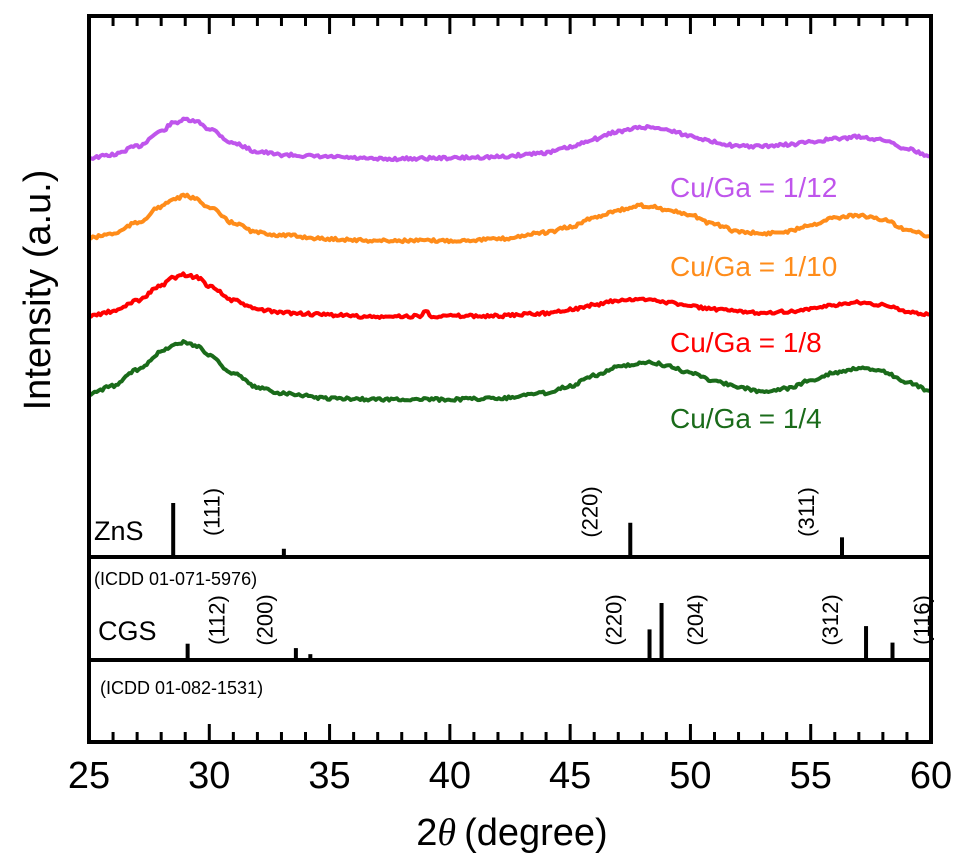 This screenshot has height=866, width=957. What do you see at coordinates (511, 833) in the screenshot?
I see `x-axis-title: 2θ (degree)` at bounding box center [511, 833].